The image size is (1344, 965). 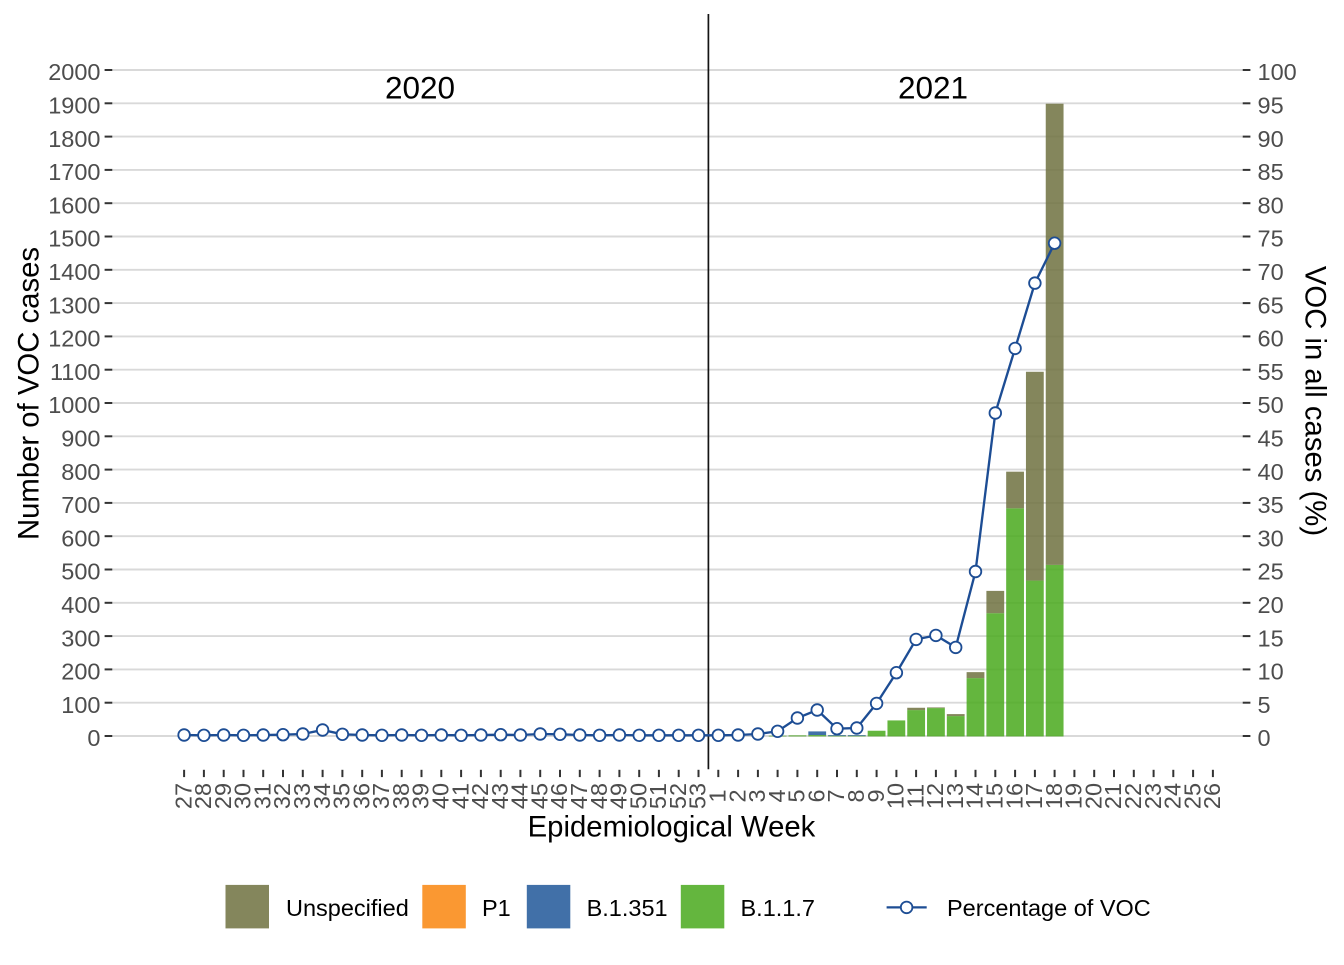 I want to click on svg-text: 1600, so click(x=74, y=205).